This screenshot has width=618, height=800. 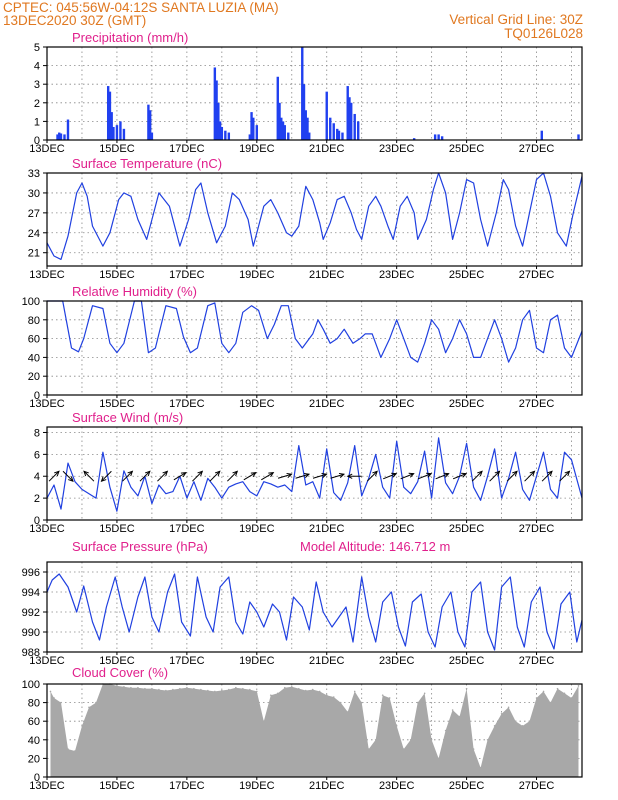 What do you see at coordinates (31, 685) in the screenshot?
I see `y-tick-label: 100` at bounding box center [31, 685].